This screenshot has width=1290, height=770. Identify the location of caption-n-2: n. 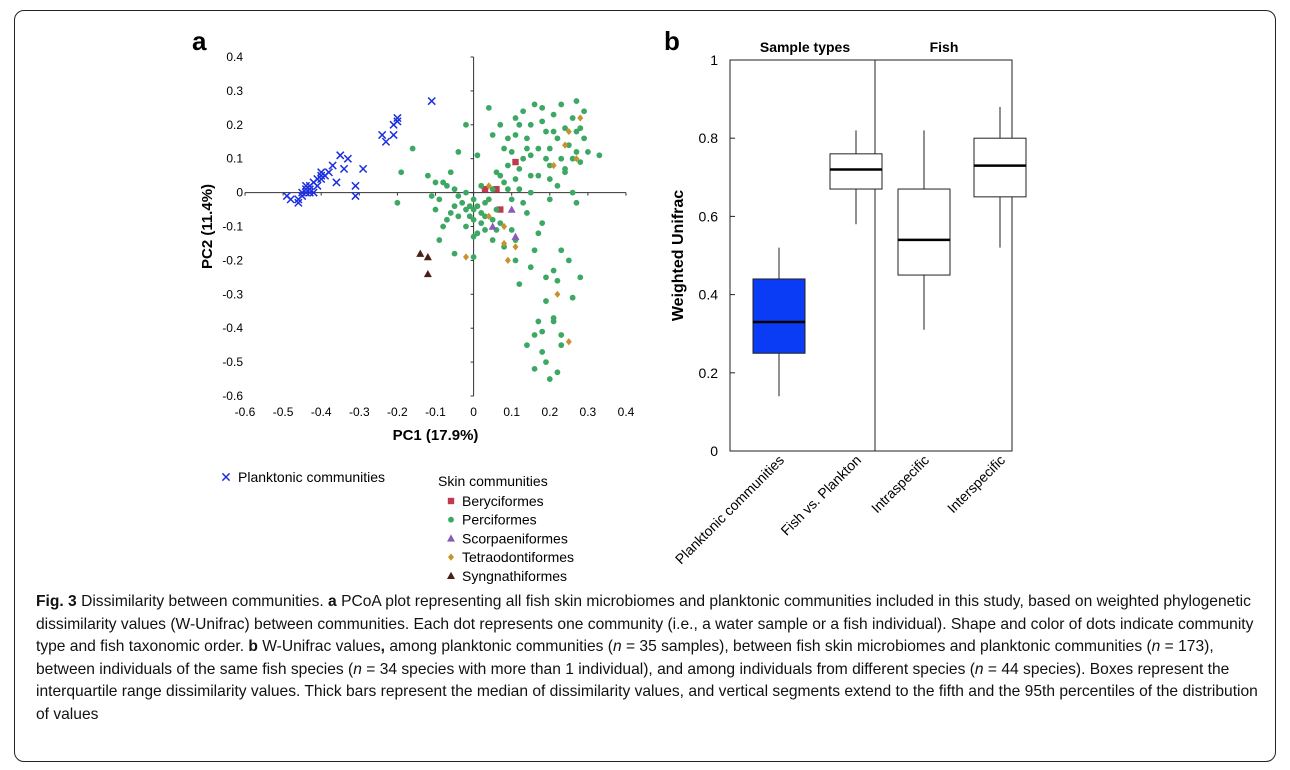
(1156, 646).